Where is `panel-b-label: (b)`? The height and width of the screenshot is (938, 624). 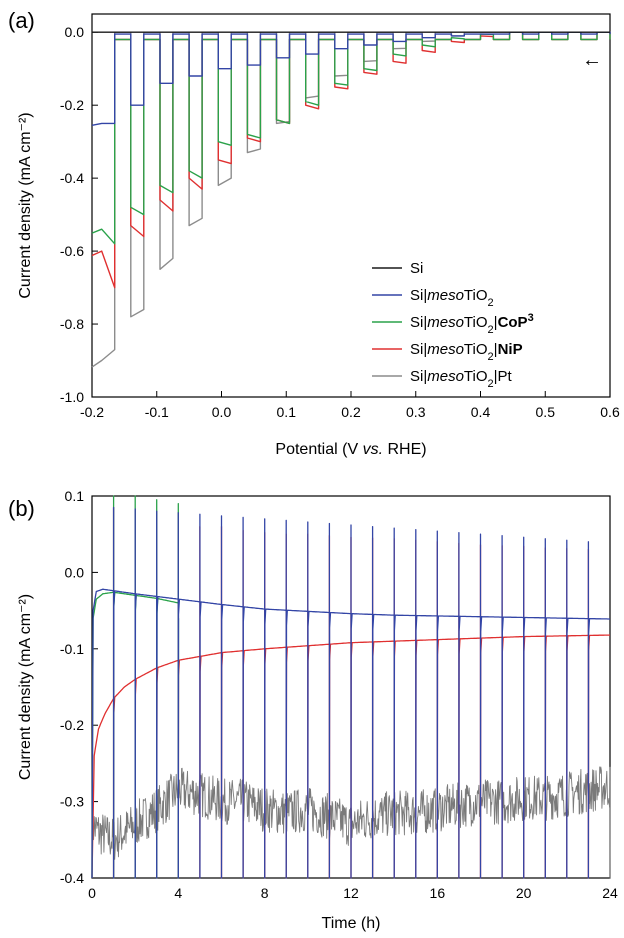
panel-b-label: (b) is located at coordinates (21, 508).